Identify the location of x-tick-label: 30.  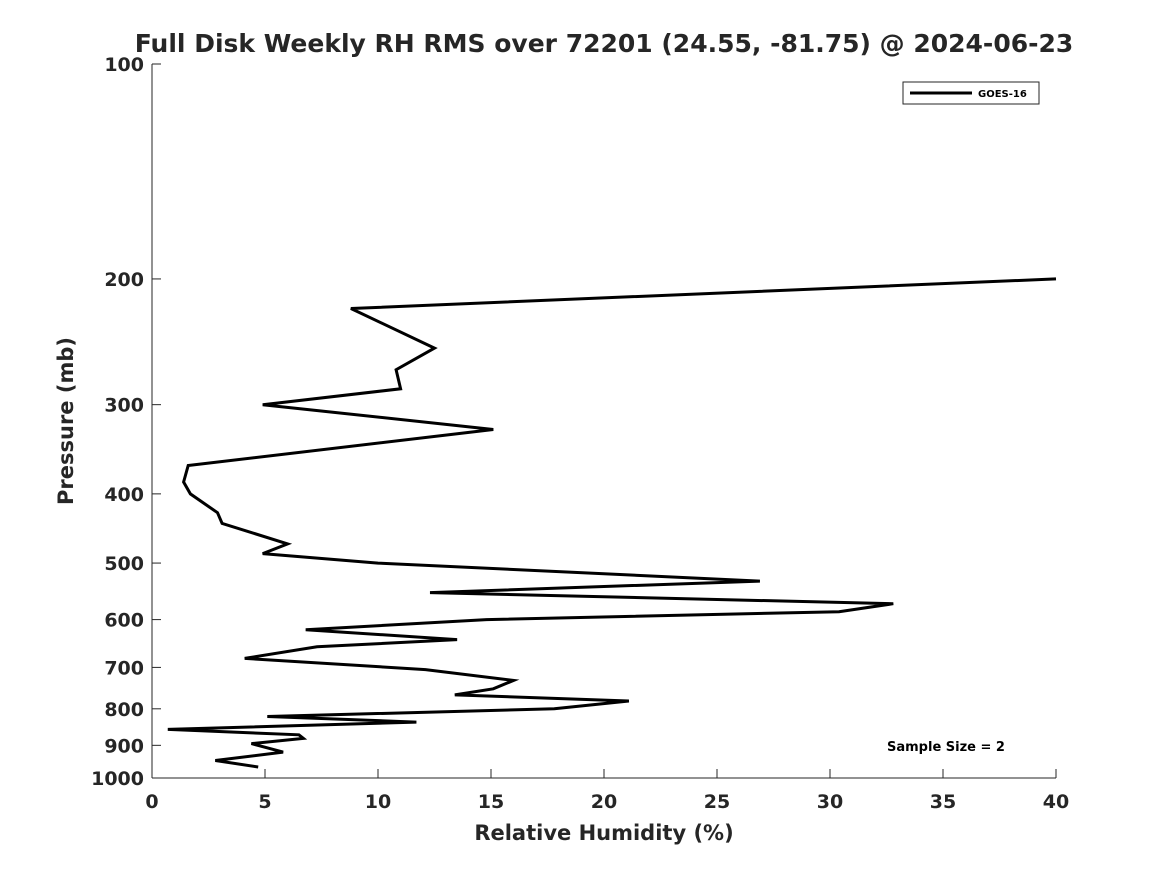
(830, 802).